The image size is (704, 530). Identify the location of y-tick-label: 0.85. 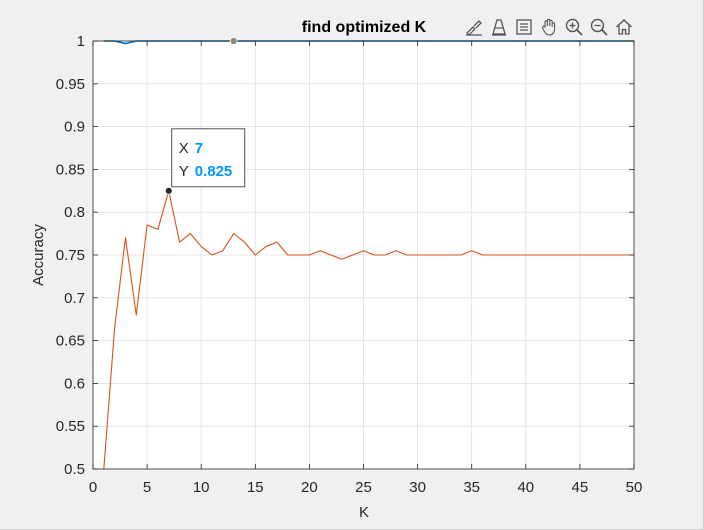
(70, 169).